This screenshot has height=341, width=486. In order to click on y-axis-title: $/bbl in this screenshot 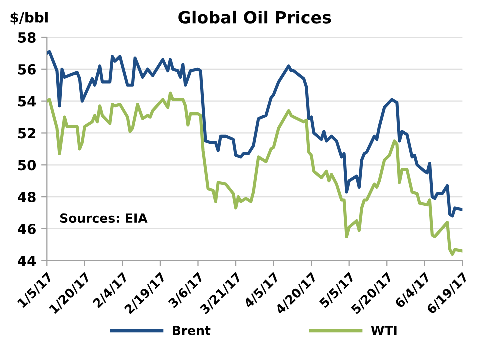, I will do `click(29, 18)`.